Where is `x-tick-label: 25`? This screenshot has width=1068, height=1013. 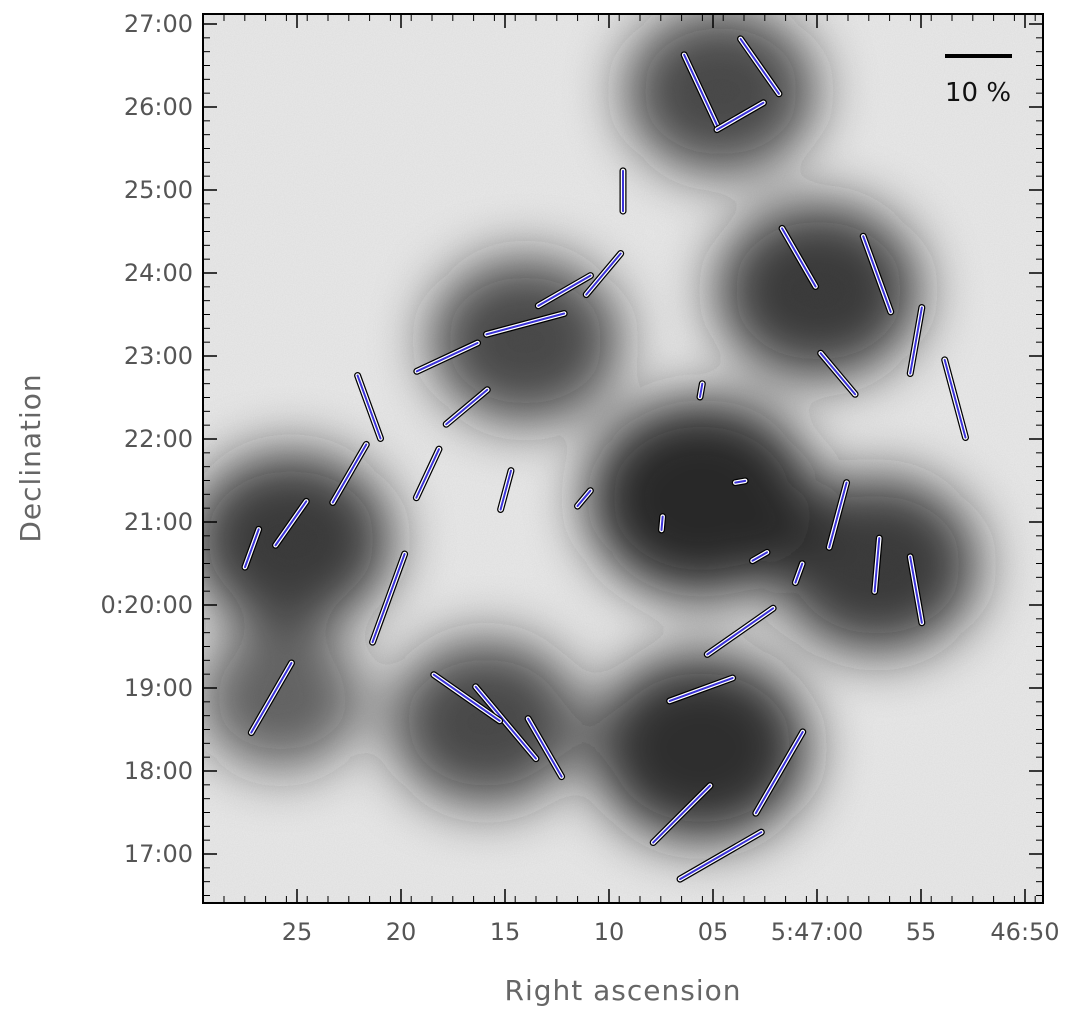 x-tick-label: 25 is located at coordinates (297, 932).